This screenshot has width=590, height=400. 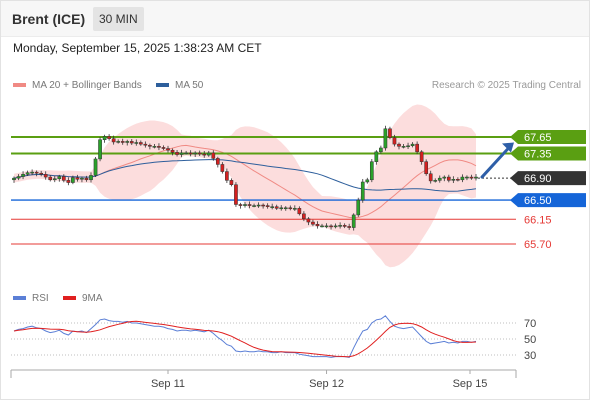 What do you see at coordinates (538, 201) in the screenshot?
I see `level-label-pivot: 66.50` at bounding box center [538, 201].